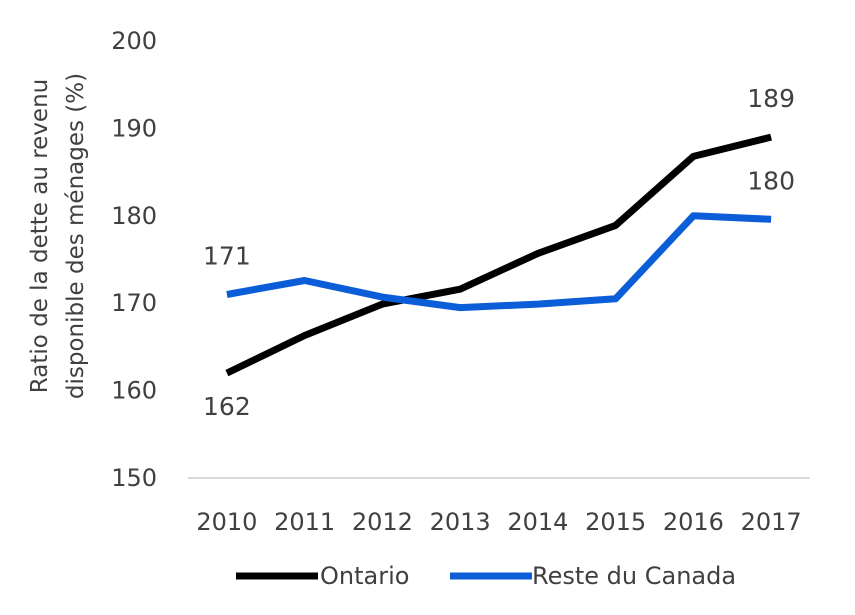 The width and height of the screenshot is (855, 615). Describe the element at coordinates (771, 522) in the screenshot. I see `x-tick-label: 2017` at that location.